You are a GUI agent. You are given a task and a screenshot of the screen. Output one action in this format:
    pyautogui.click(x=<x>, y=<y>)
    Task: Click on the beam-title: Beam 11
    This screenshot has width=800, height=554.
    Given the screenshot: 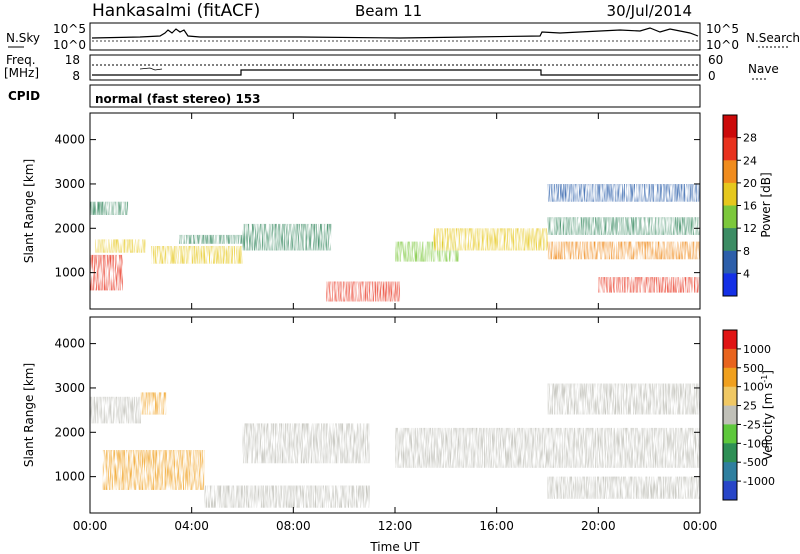 What is the action you would take?
    pyautogui.click(x=388, y=11)
    